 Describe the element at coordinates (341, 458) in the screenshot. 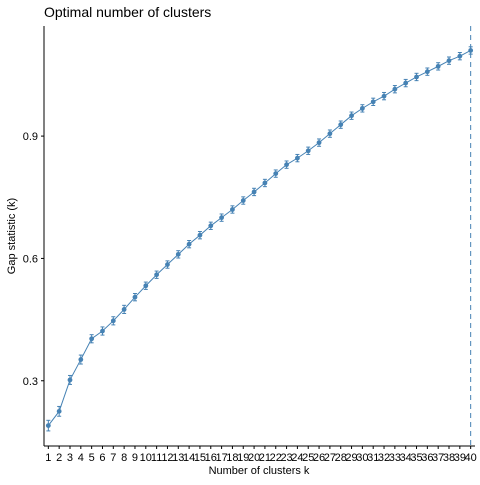

I see `x-tick-label: 28` at that location.